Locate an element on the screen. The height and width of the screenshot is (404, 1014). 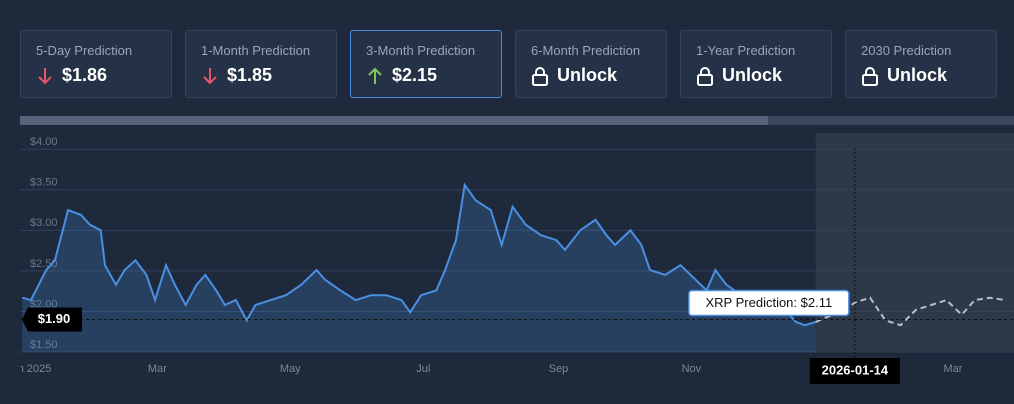
y-tick-label: $2.50 is located at coordinates (44, 264).